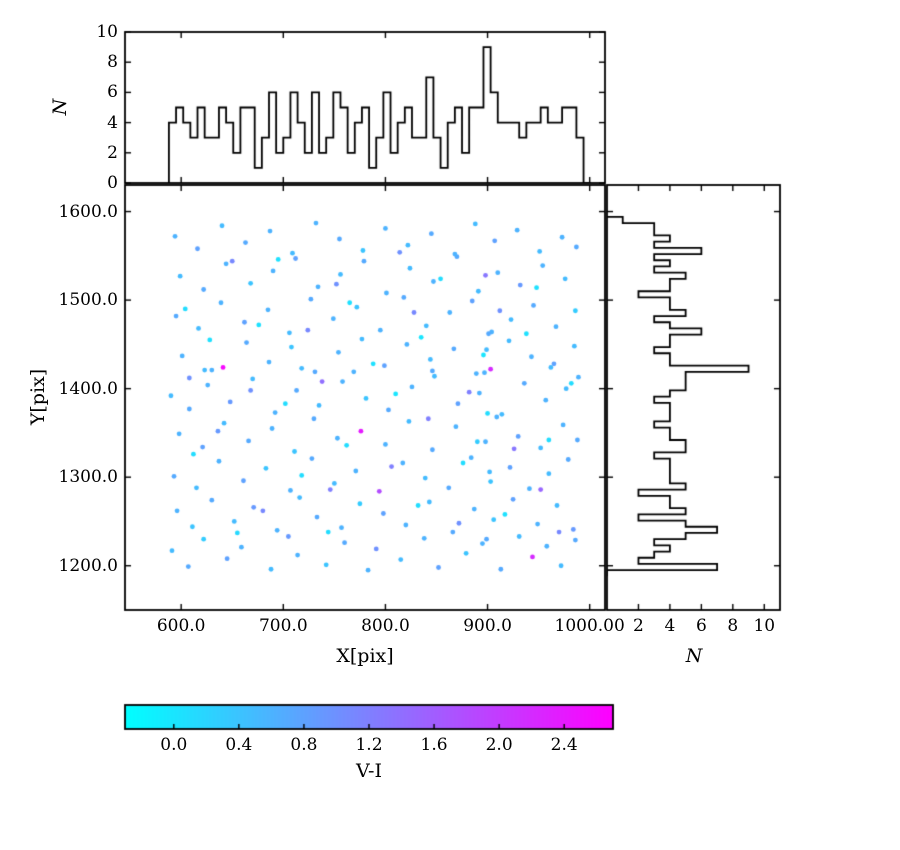  What do you see at coordinates (107, 32) in the screenshot?
I see `top-hist-y-tick-label: 10` at bounding box center [107, 32].